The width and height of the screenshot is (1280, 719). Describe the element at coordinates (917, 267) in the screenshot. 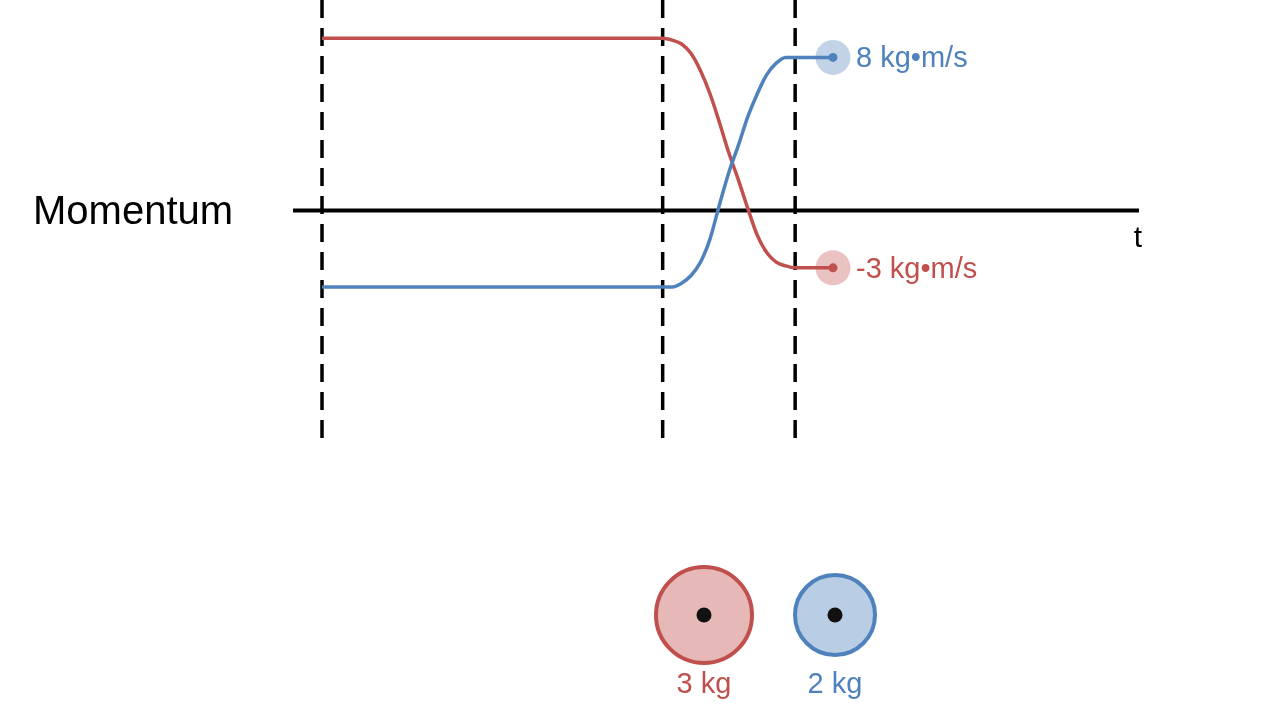

I see `data-label: -3 kg•m/s` at that location.